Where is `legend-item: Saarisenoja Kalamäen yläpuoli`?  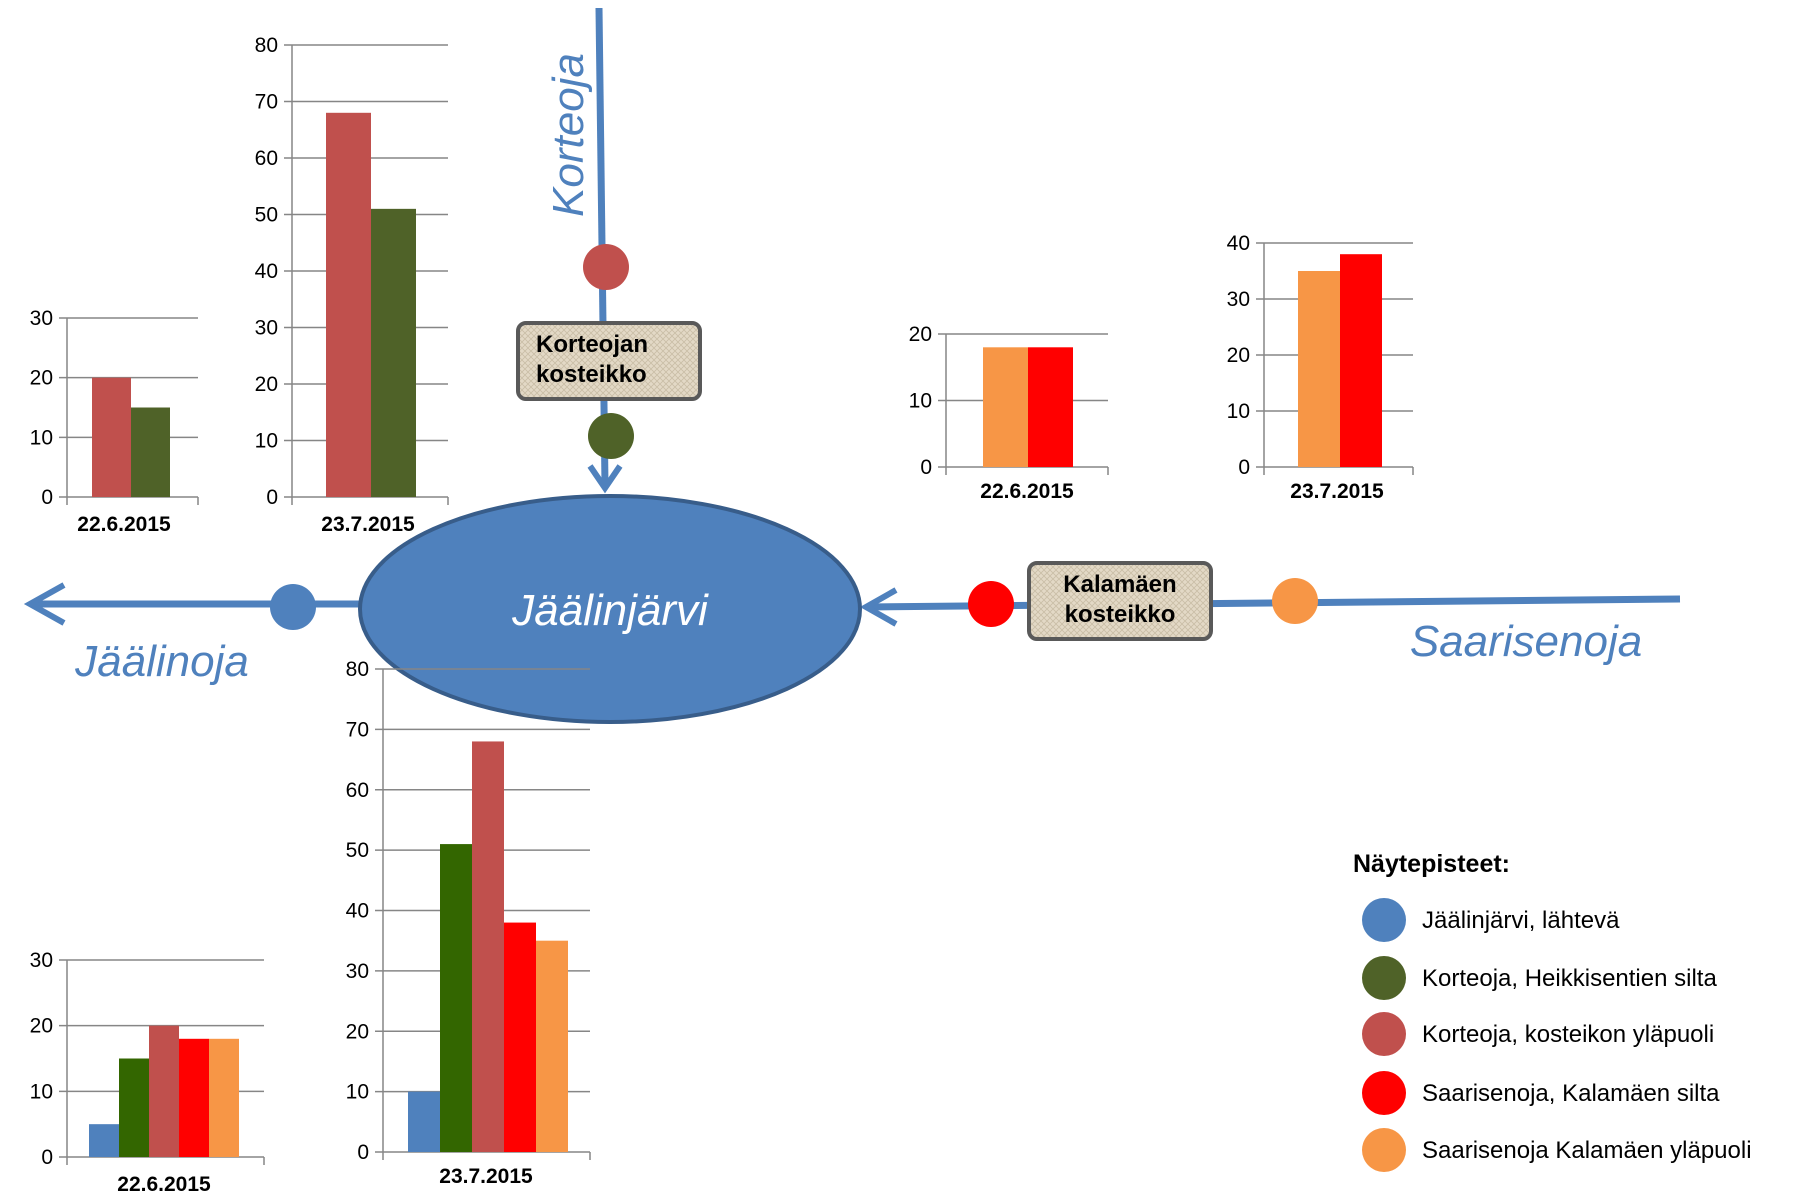
legend-item: Saarisenoja Kalamäen yläpuoli is located at coordinates (1557, 1150).